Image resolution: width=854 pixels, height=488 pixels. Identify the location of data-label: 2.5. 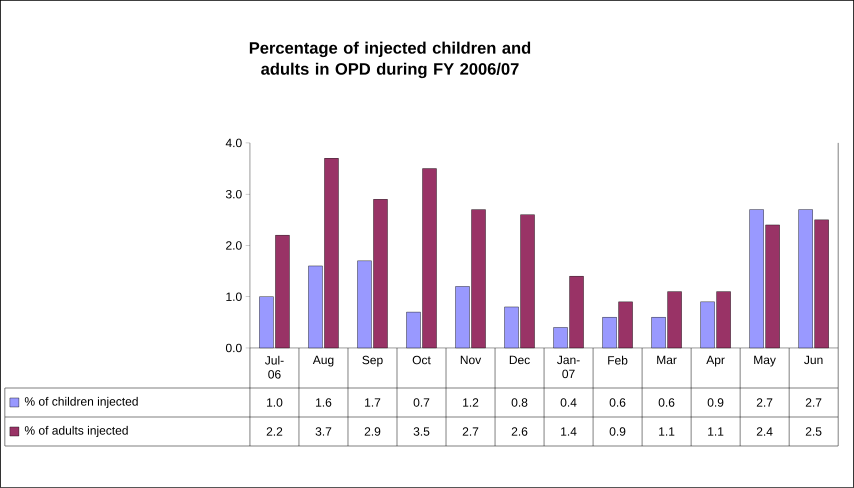
(814, 431).